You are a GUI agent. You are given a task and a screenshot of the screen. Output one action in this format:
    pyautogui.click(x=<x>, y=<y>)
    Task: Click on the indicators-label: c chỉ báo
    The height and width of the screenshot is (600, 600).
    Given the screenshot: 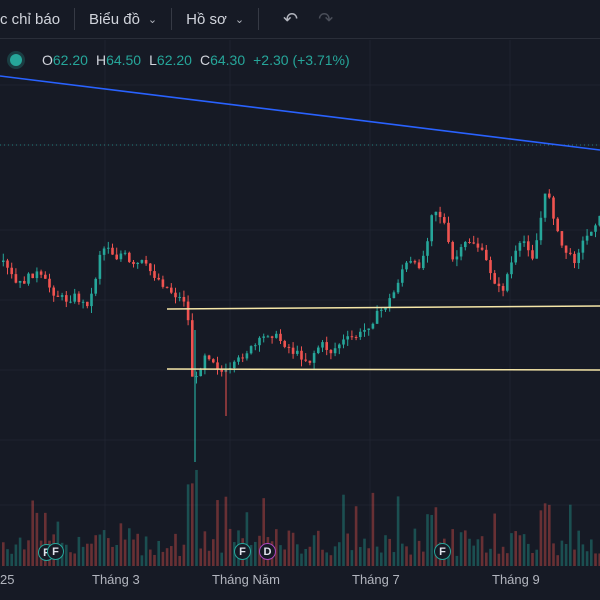 What is the action you would take?
    pyautogui.click(x=30, y=19)
    